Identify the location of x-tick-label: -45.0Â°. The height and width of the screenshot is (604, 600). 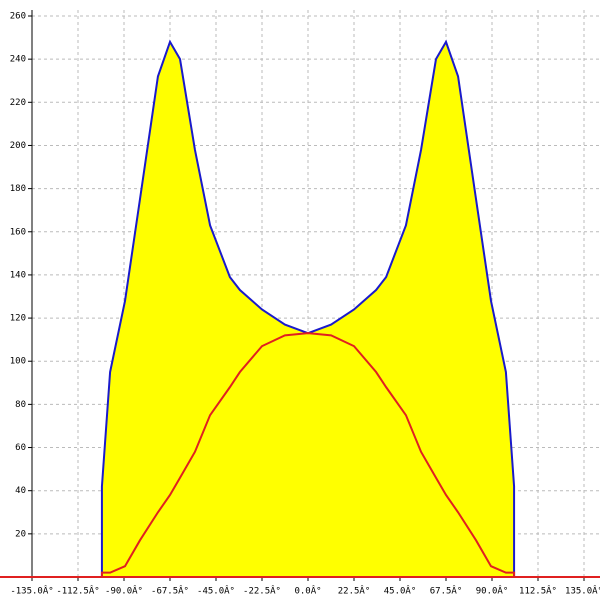
(216, 591).